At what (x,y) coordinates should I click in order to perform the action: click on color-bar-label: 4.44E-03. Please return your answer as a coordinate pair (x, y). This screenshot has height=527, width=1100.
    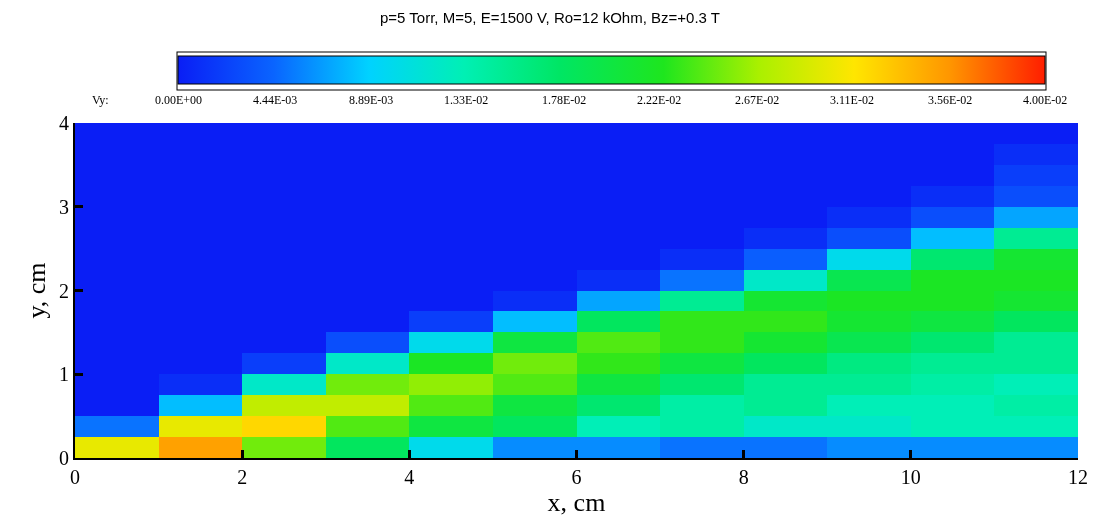
    Looking at the image, I should click on (275, 100).